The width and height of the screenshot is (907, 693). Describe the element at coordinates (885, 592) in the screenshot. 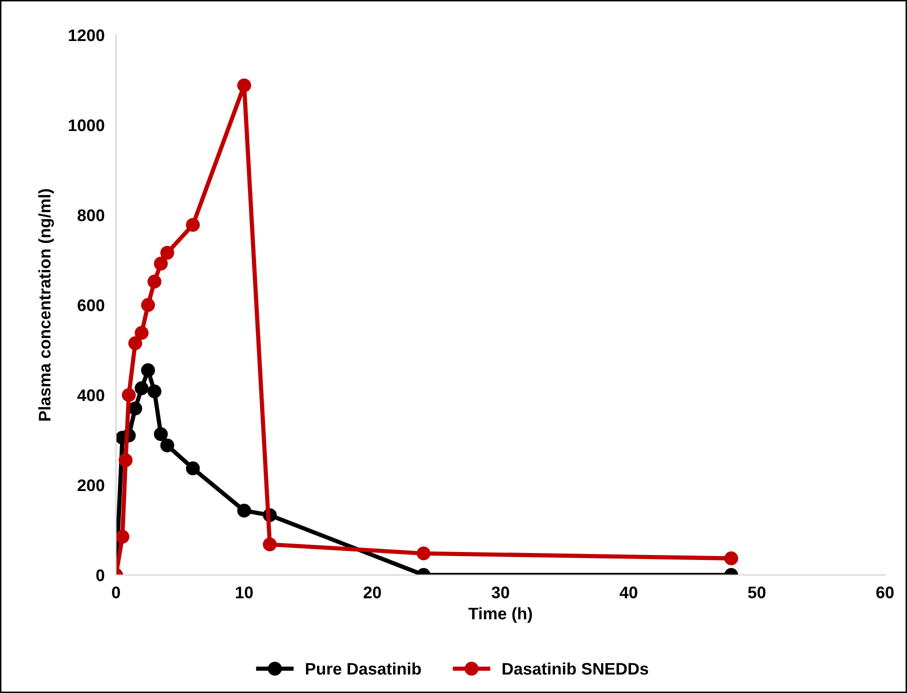

I see `x-tick-label: 60` at that location.